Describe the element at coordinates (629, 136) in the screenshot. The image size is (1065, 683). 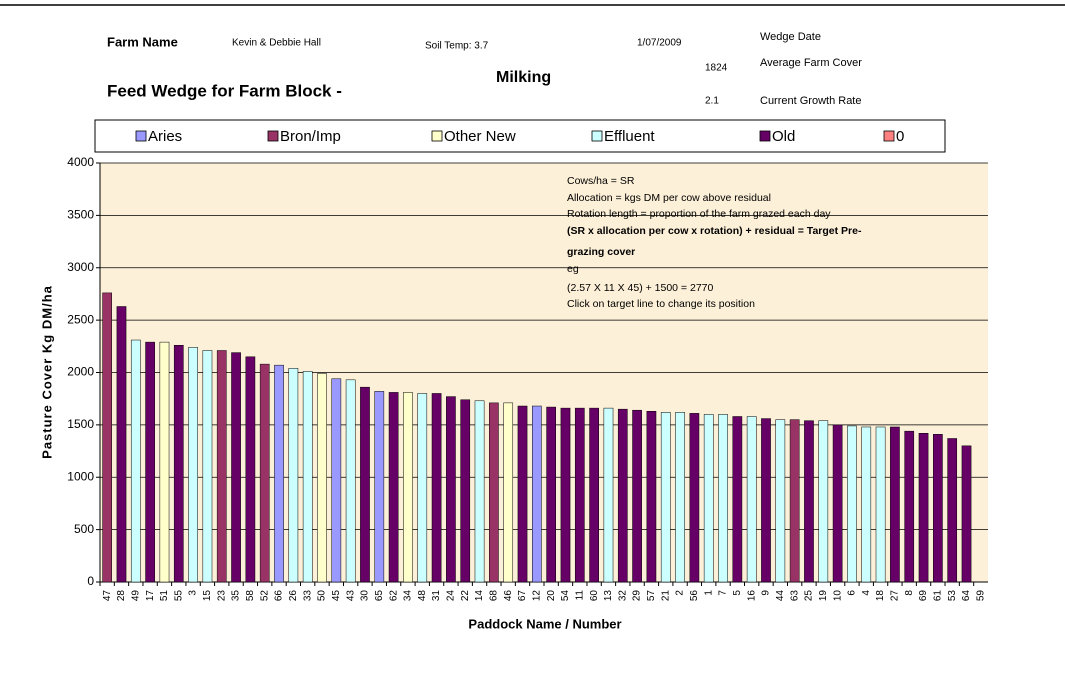
I see `legend-label: Effluent` at that location.